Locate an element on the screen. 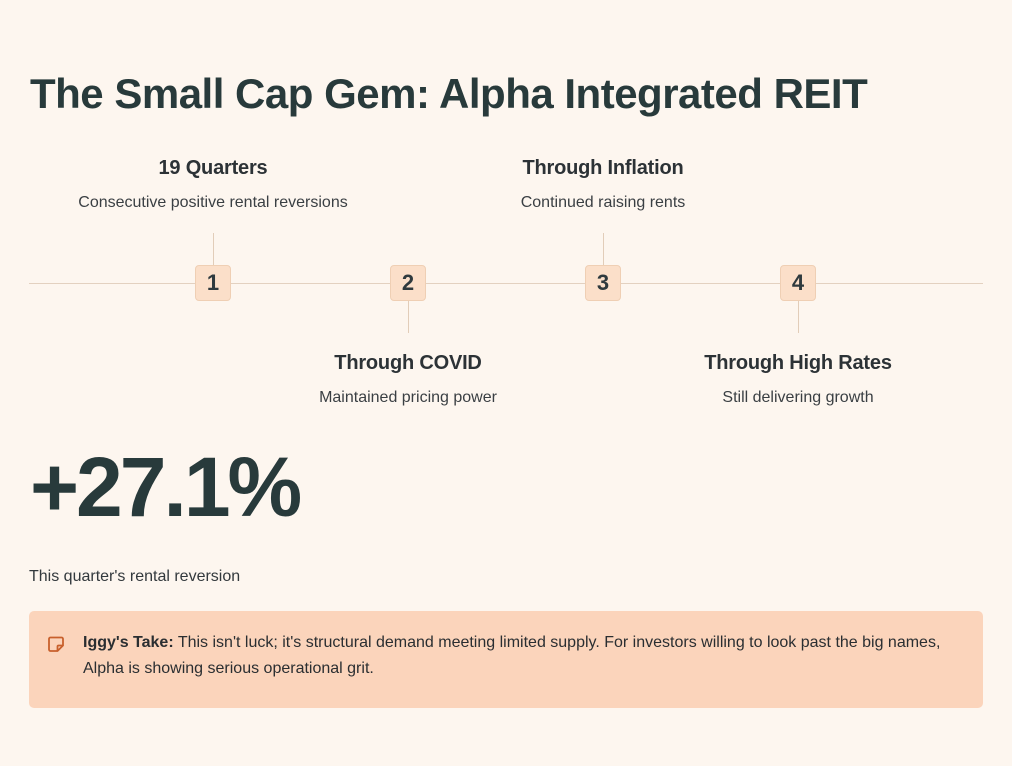 The width and height of the screenshot is (1012, 766). step-number-2: 2 is located at coordinates (408, 283).